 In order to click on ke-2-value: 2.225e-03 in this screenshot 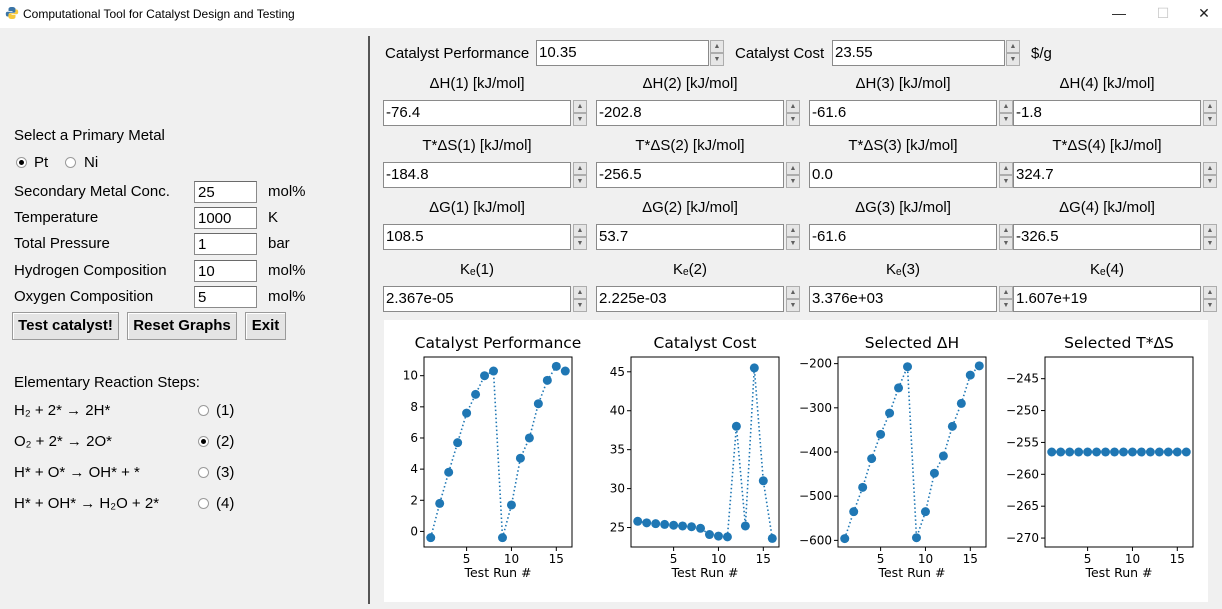, I will do `click(690, 299)`.